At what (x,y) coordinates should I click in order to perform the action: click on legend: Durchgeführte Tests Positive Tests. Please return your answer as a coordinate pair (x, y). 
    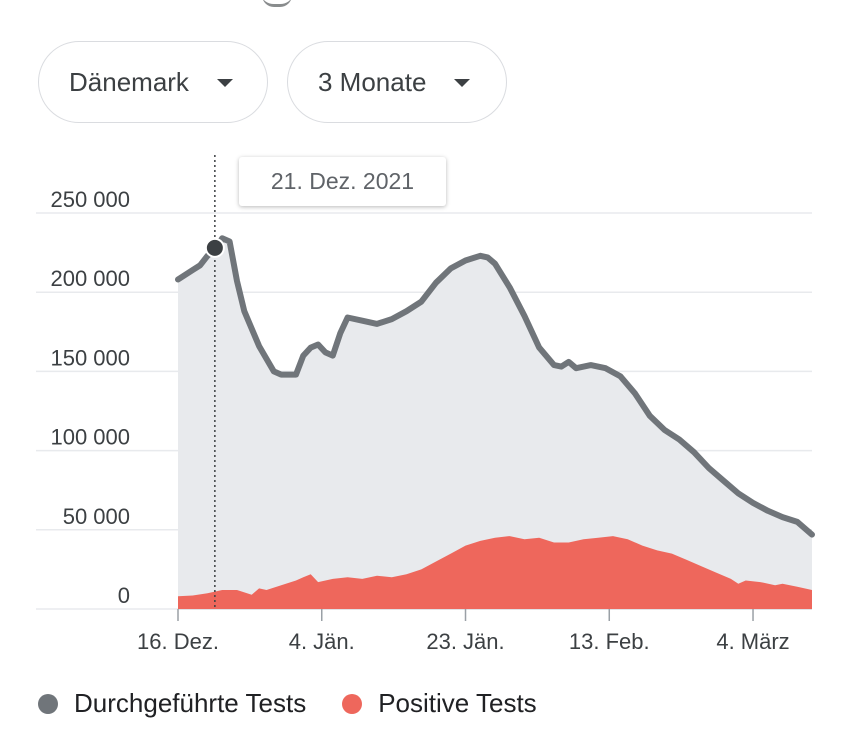
    Looking at the image, I should click on (305, 703).